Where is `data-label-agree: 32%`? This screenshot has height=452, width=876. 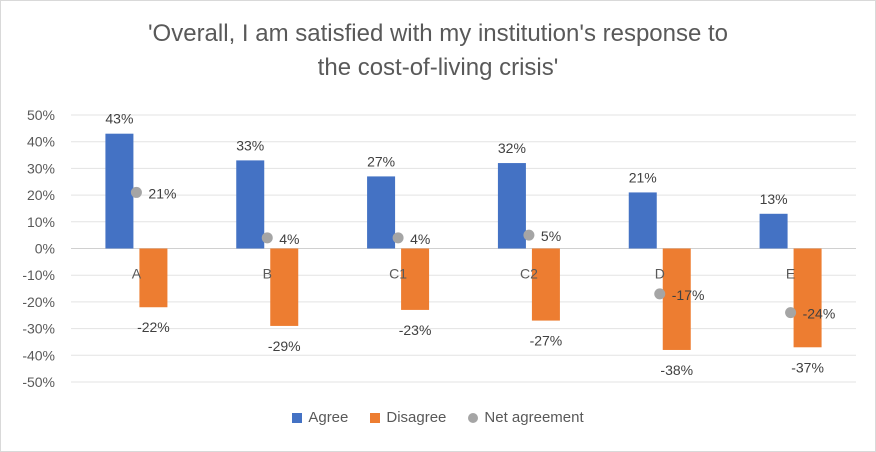
data-label-agree: 32% is located at coordinates (512, 148).